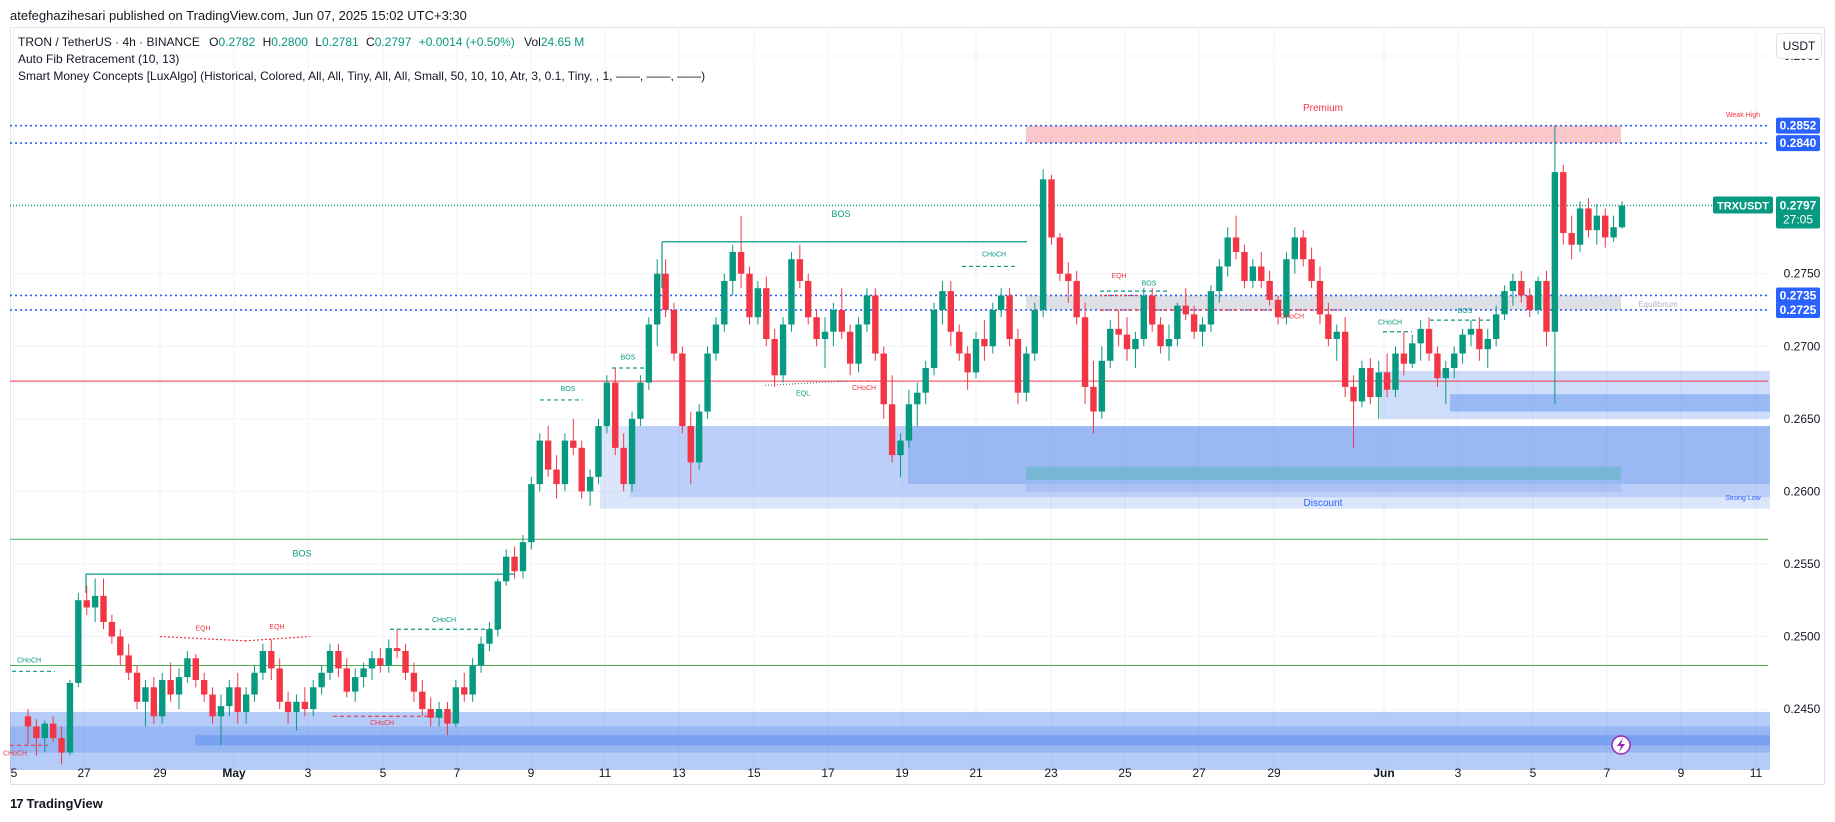 The image size is (1835, 822). What do you see at coordinates (109, 42) in the screenshot?
I see `symbol-title: TRON / TetherUS · 4h · BINANCE` at bounding box center [109, 42].